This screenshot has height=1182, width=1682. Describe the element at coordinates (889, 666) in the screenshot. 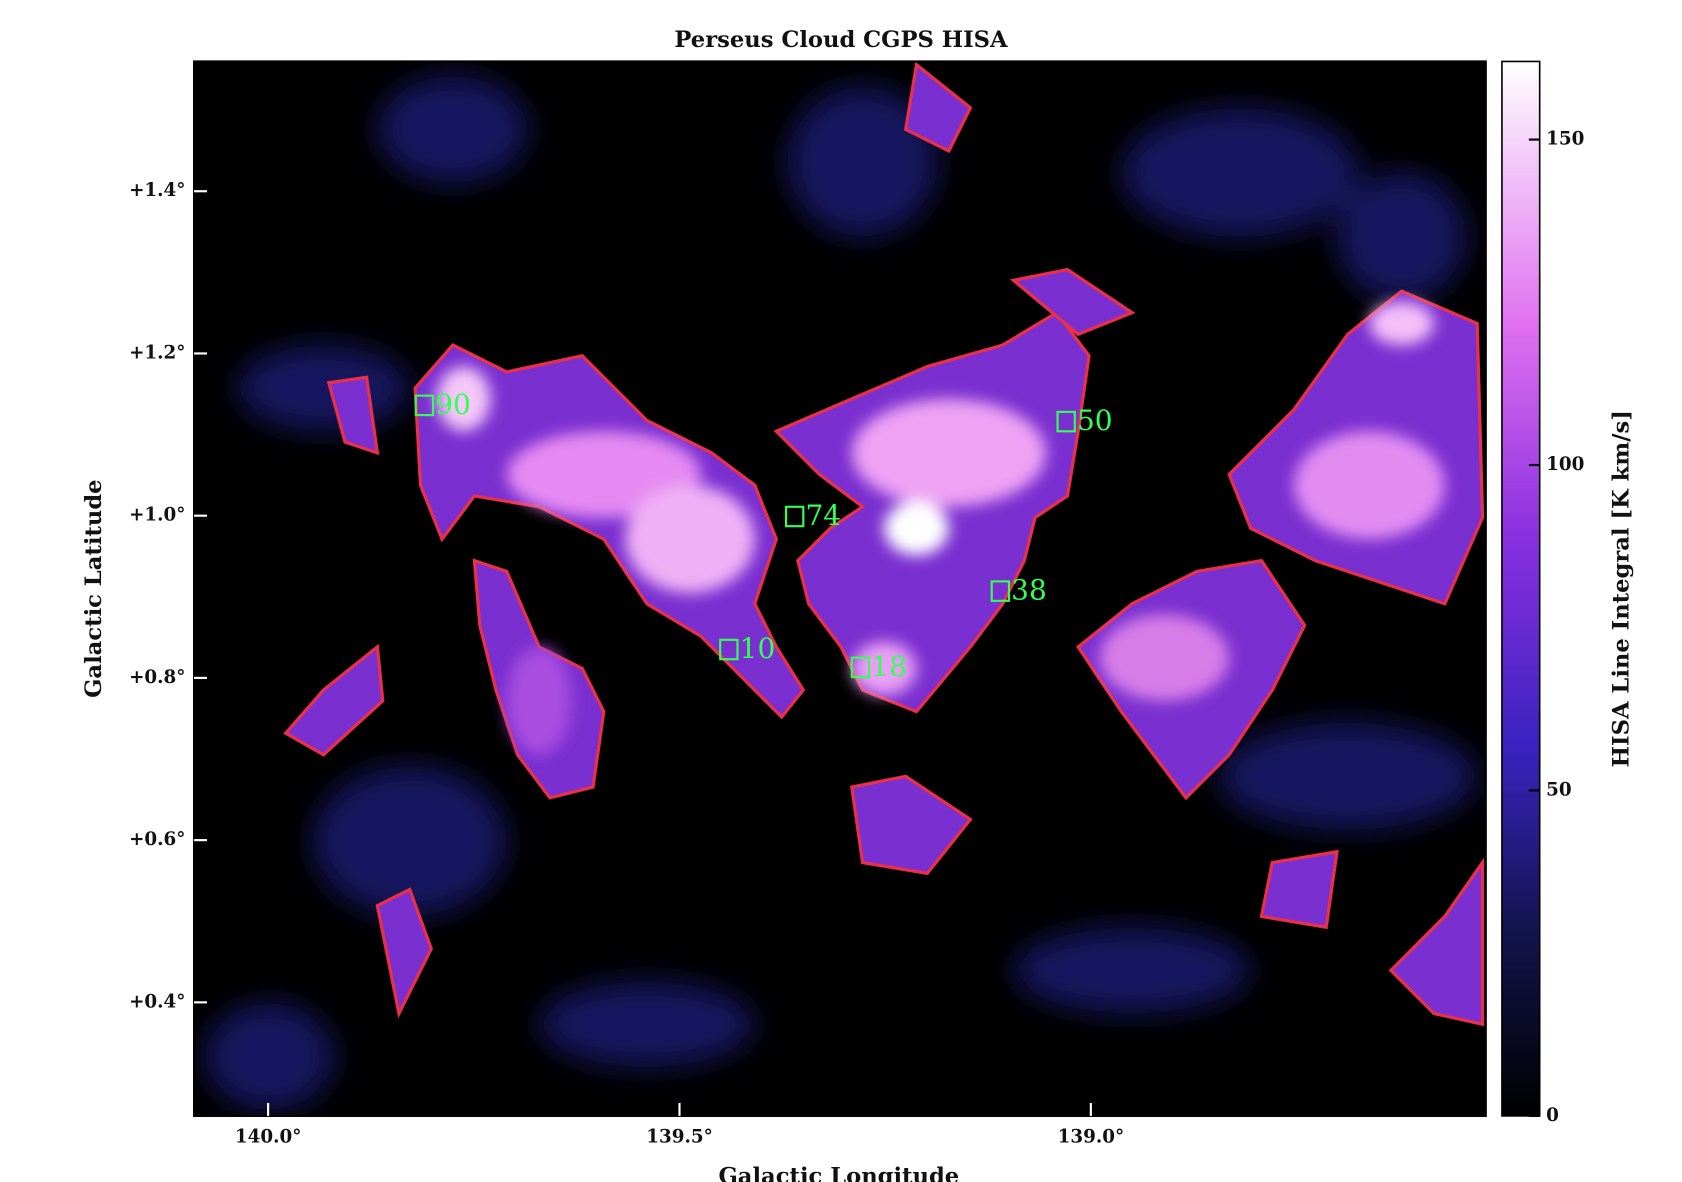

I see `marker-label: 18` at that location.